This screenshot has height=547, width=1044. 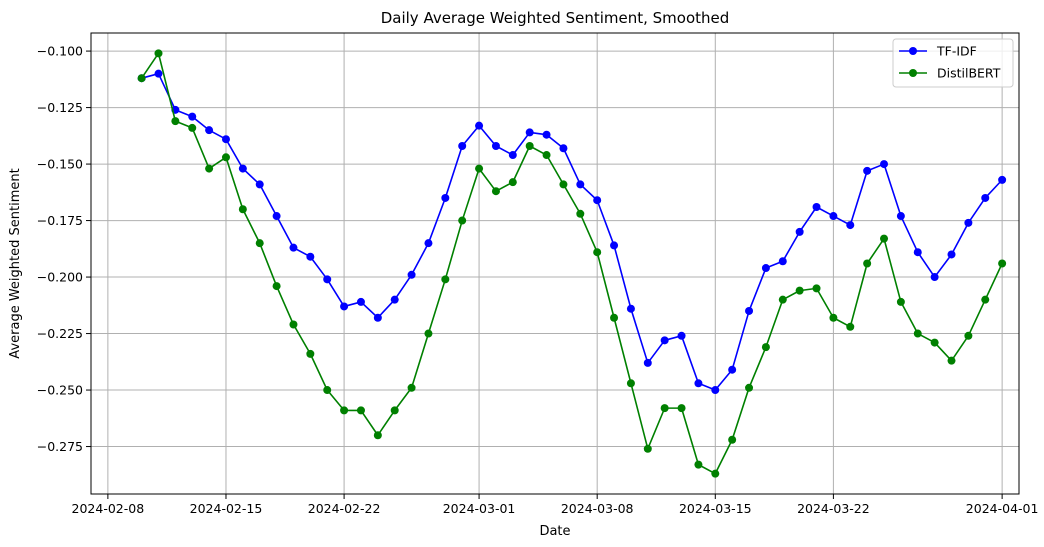 I want to click on x-axis-label: Date, so click(x=554, y=531).